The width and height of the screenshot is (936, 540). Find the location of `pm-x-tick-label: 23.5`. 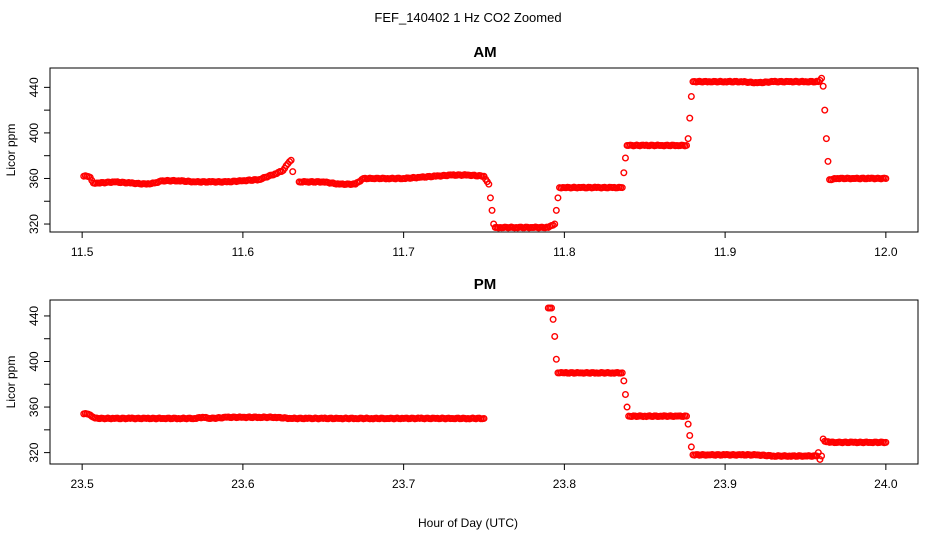

pm-x-tick-label: 23.5 is located at coordinates (82, 484).